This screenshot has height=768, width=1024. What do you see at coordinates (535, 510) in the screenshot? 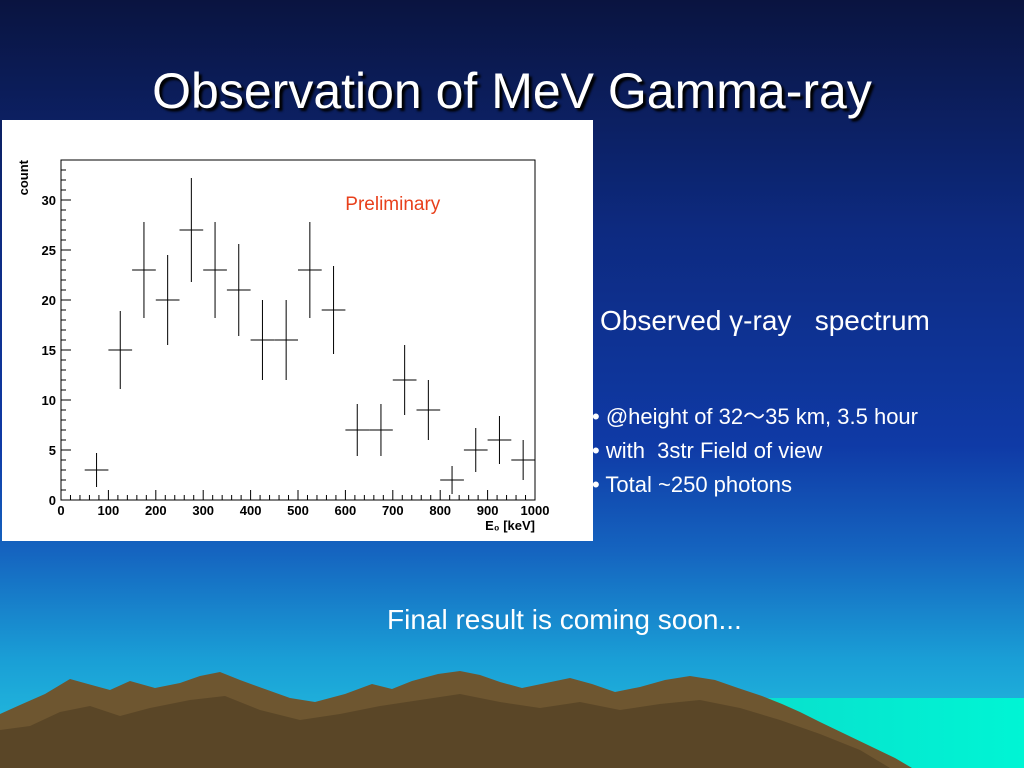
I see `x-tick-label: 1000` at bounding box center [535, 510].